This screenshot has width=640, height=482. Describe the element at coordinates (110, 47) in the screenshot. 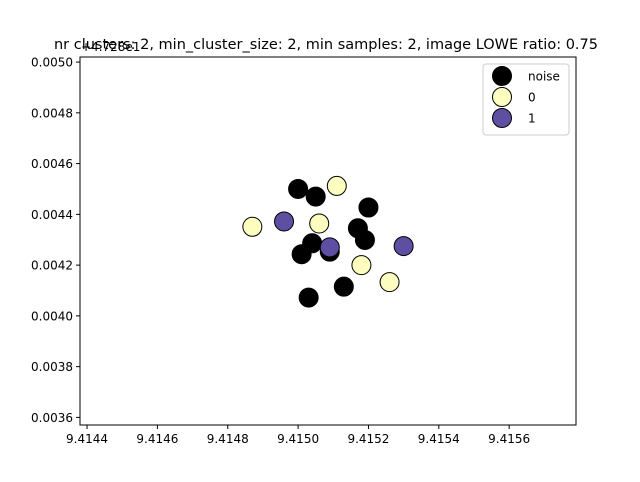

I see `y-axis-offset-label: +4.728e1` at that location.